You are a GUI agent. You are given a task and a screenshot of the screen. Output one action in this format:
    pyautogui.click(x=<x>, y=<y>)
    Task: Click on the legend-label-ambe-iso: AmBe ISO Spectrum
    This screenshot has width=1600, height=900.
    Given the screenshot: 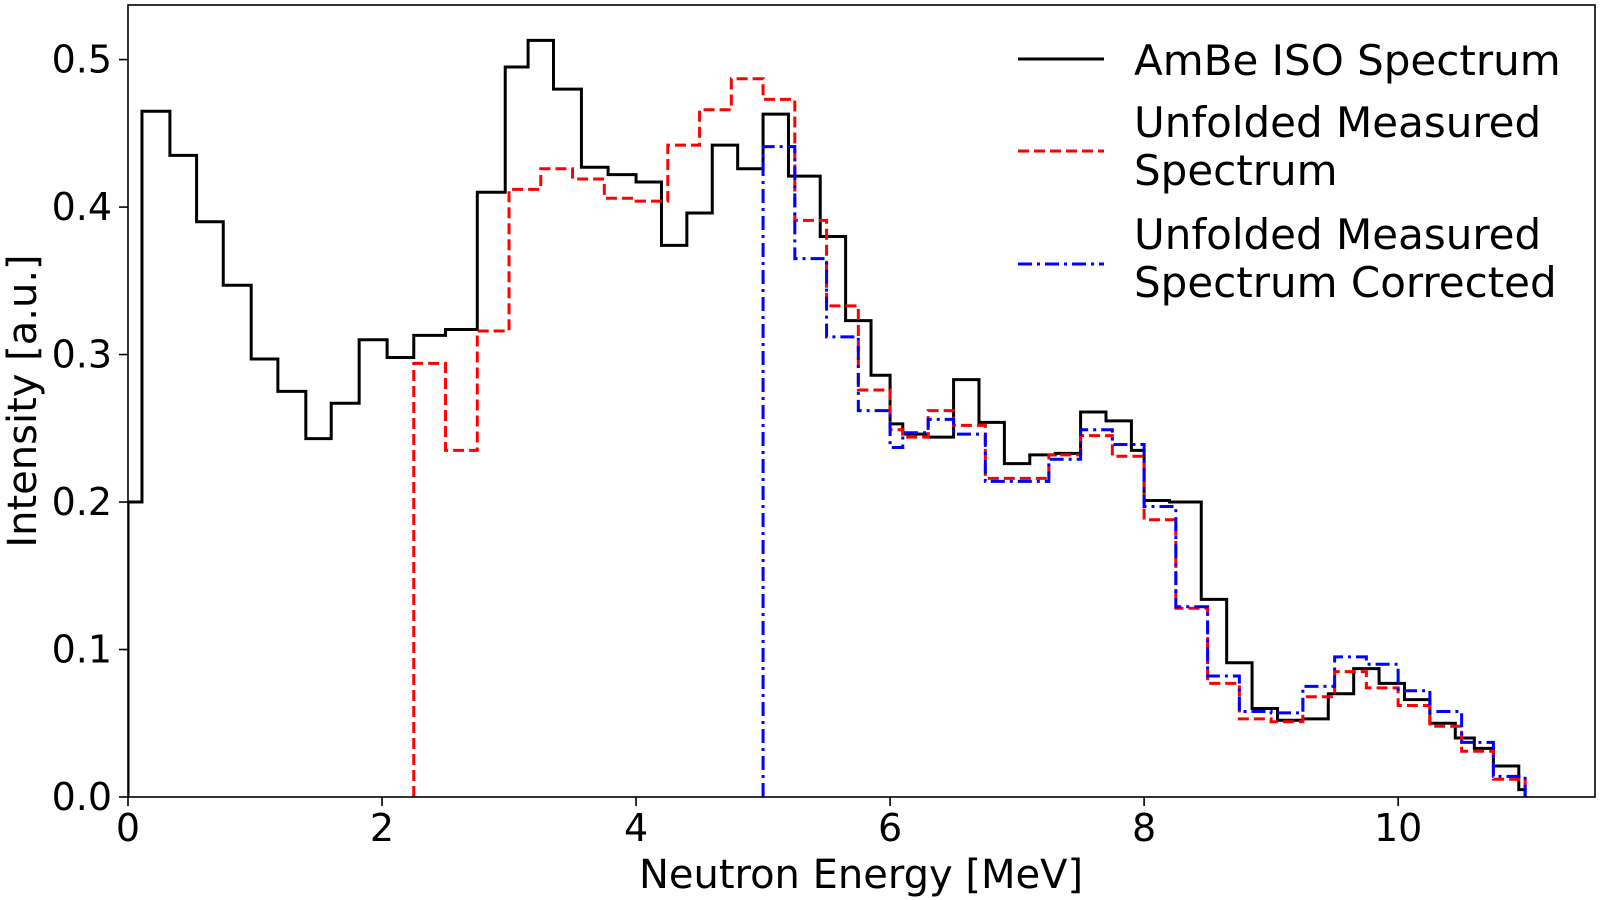 What is the action you would take?
    pyautogui.click(x=1347, y=60)
    